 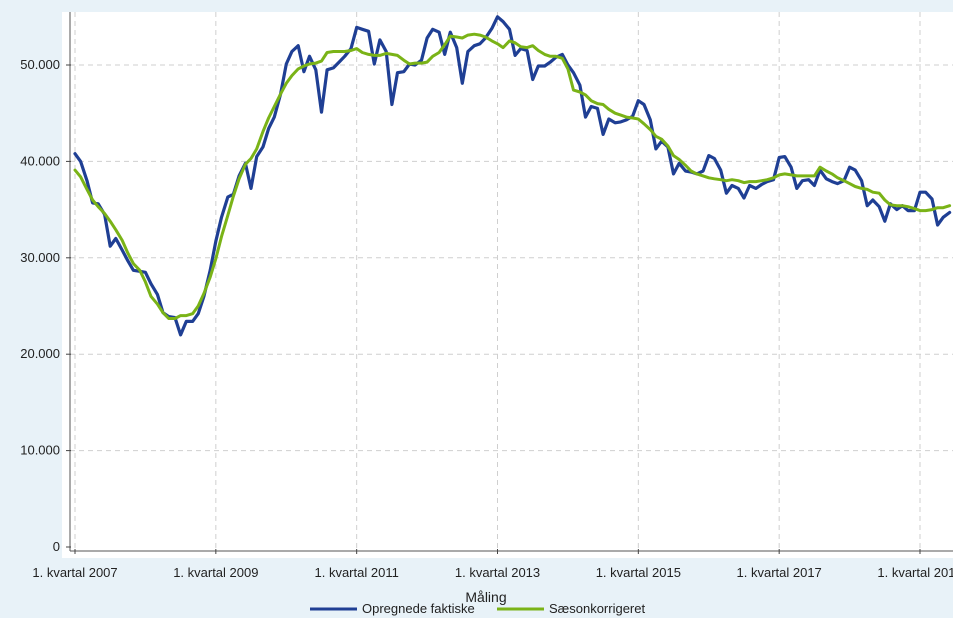 What do you see at coordinates (477, 608) in the screenshot?
I see `legend: Opregnede faktiske Sæsonkorrigeret` at bounding box center [477, 608].